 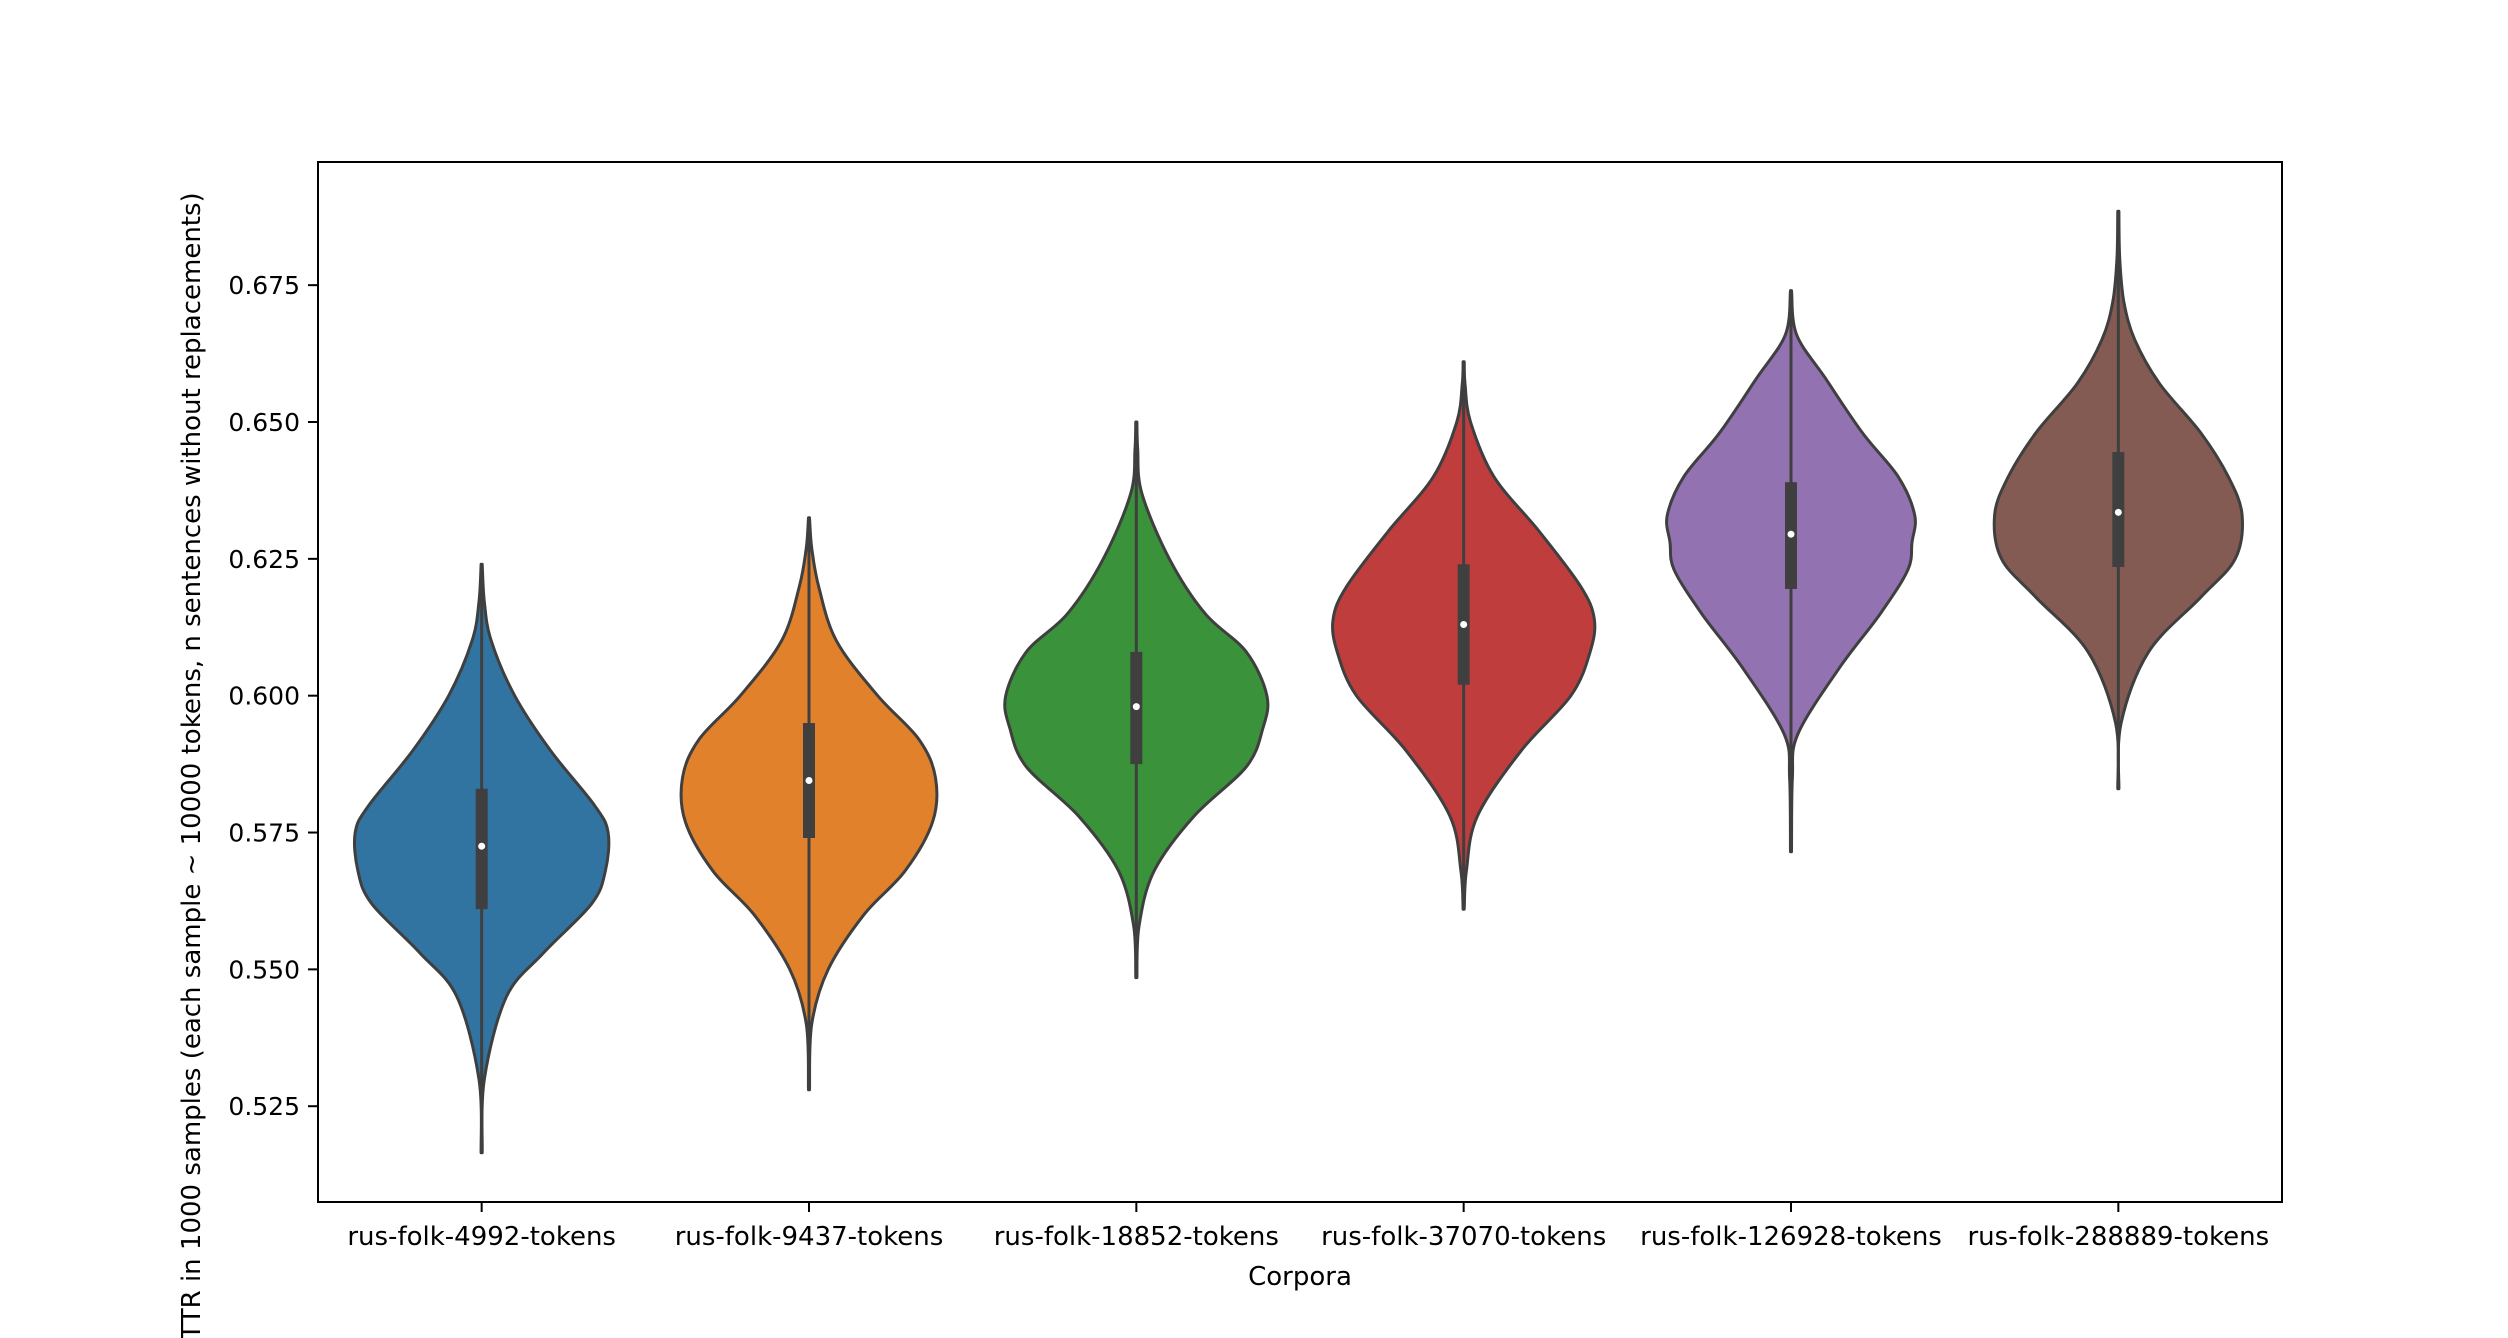 What do you see at coordinates (1791, 1237) in the screenshot?
I see `x-tick-label: rus-folk-126928-tokens` at bounding box center [1791, 1237].